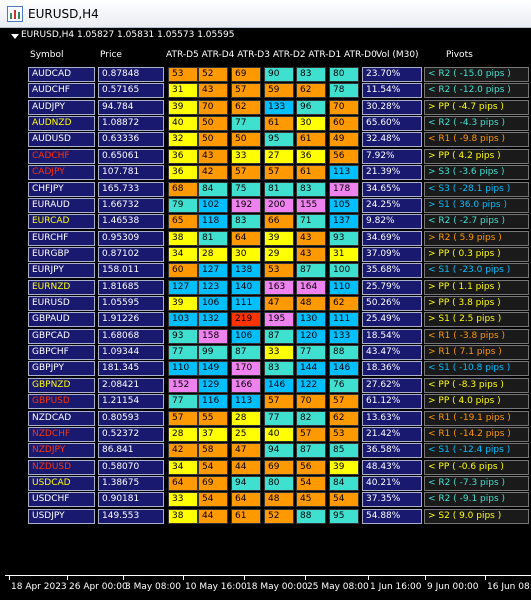  What do you see at coordinates (392, 205) in the screenshot?
I see `volume-cell: 24.25%` at bounding box center [392, 205].